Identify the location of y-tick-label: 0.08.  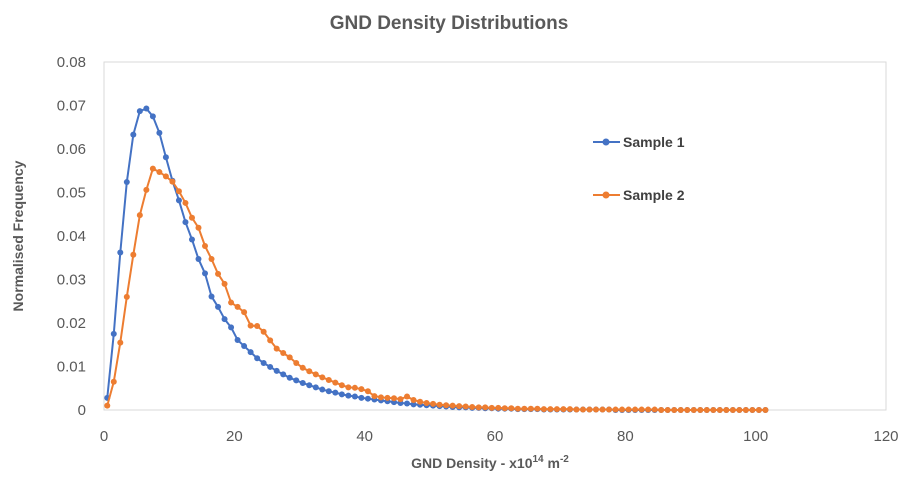
(71, 62).